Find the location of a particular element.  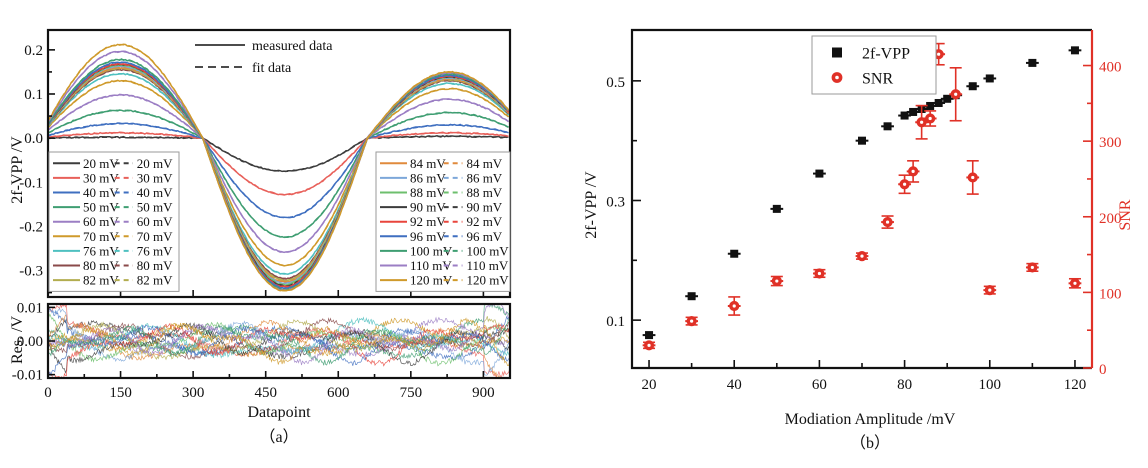

legend-label-measured: 88 mV is located at coordinates (428, 192).